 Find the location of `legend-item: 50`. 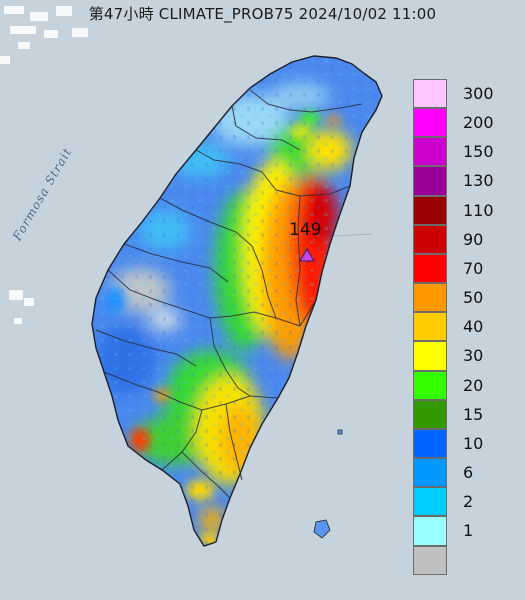

legend-item: 50 is located at coordinates (463, 298).